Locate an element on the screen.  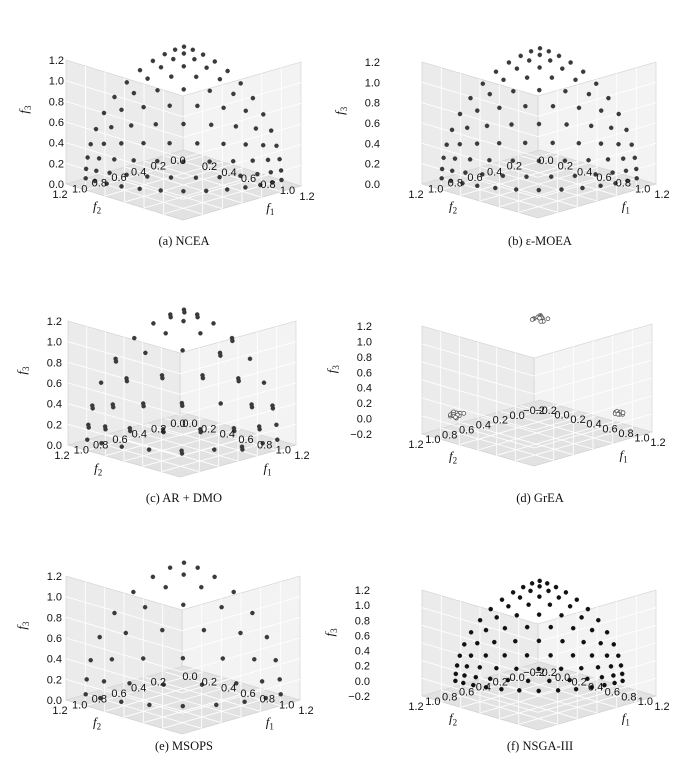
x-tick-label: 0.6 is located at coordinates (245, 440).